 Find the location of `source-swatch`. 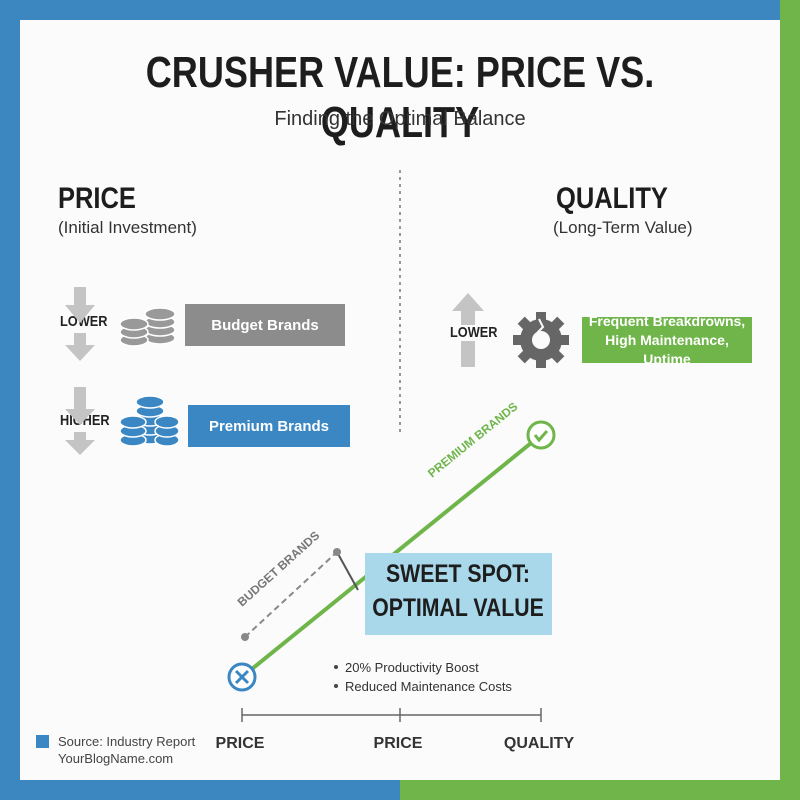

source-swatch is located at coordinates (42, 741).